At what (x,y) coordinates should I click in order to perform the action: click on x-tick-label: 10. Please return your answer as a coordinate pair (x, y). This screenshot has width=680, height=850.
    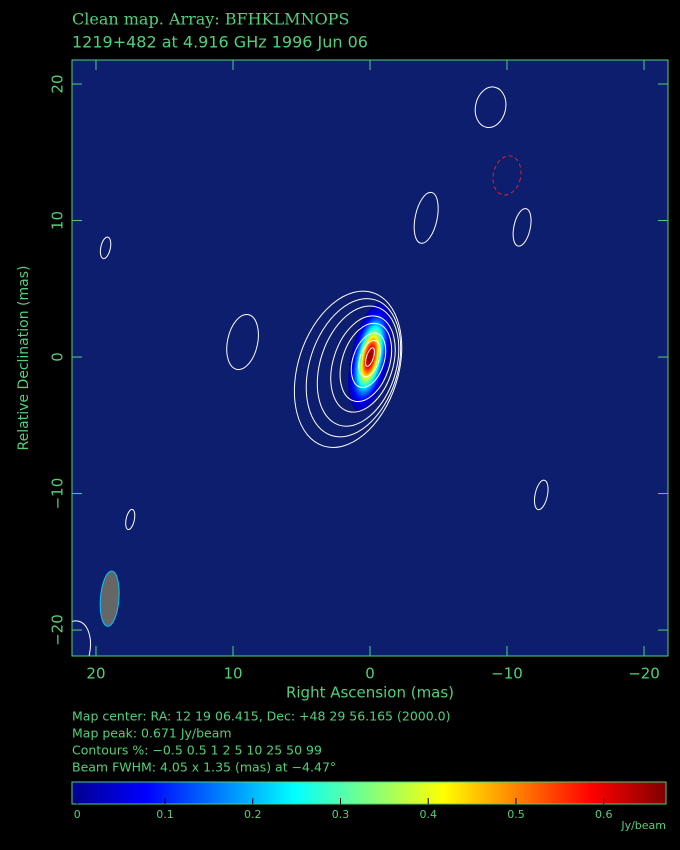
    Looking at the image, I should click on (232, 674).